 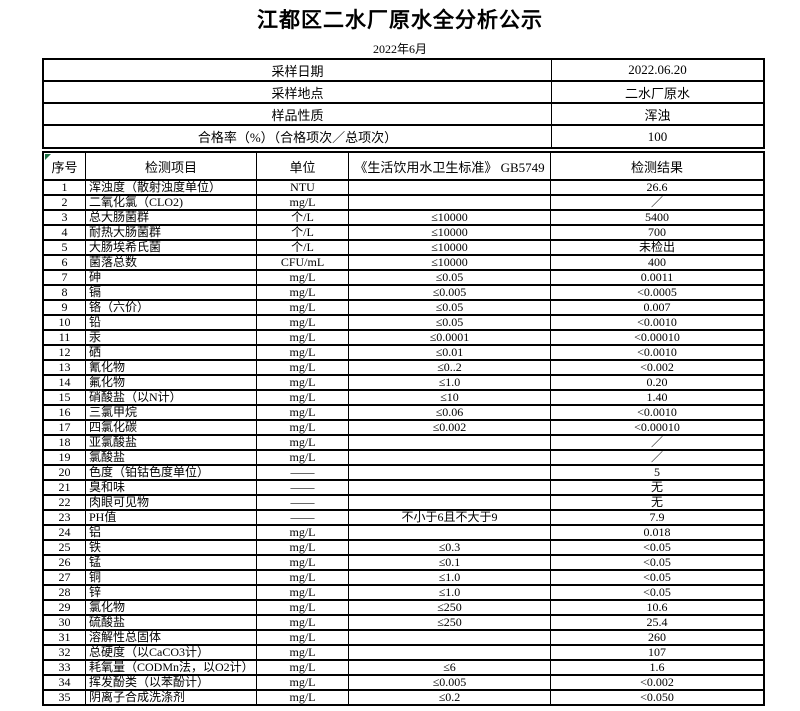 I want to click on cell-index: 17, so click(x=64, y=427).